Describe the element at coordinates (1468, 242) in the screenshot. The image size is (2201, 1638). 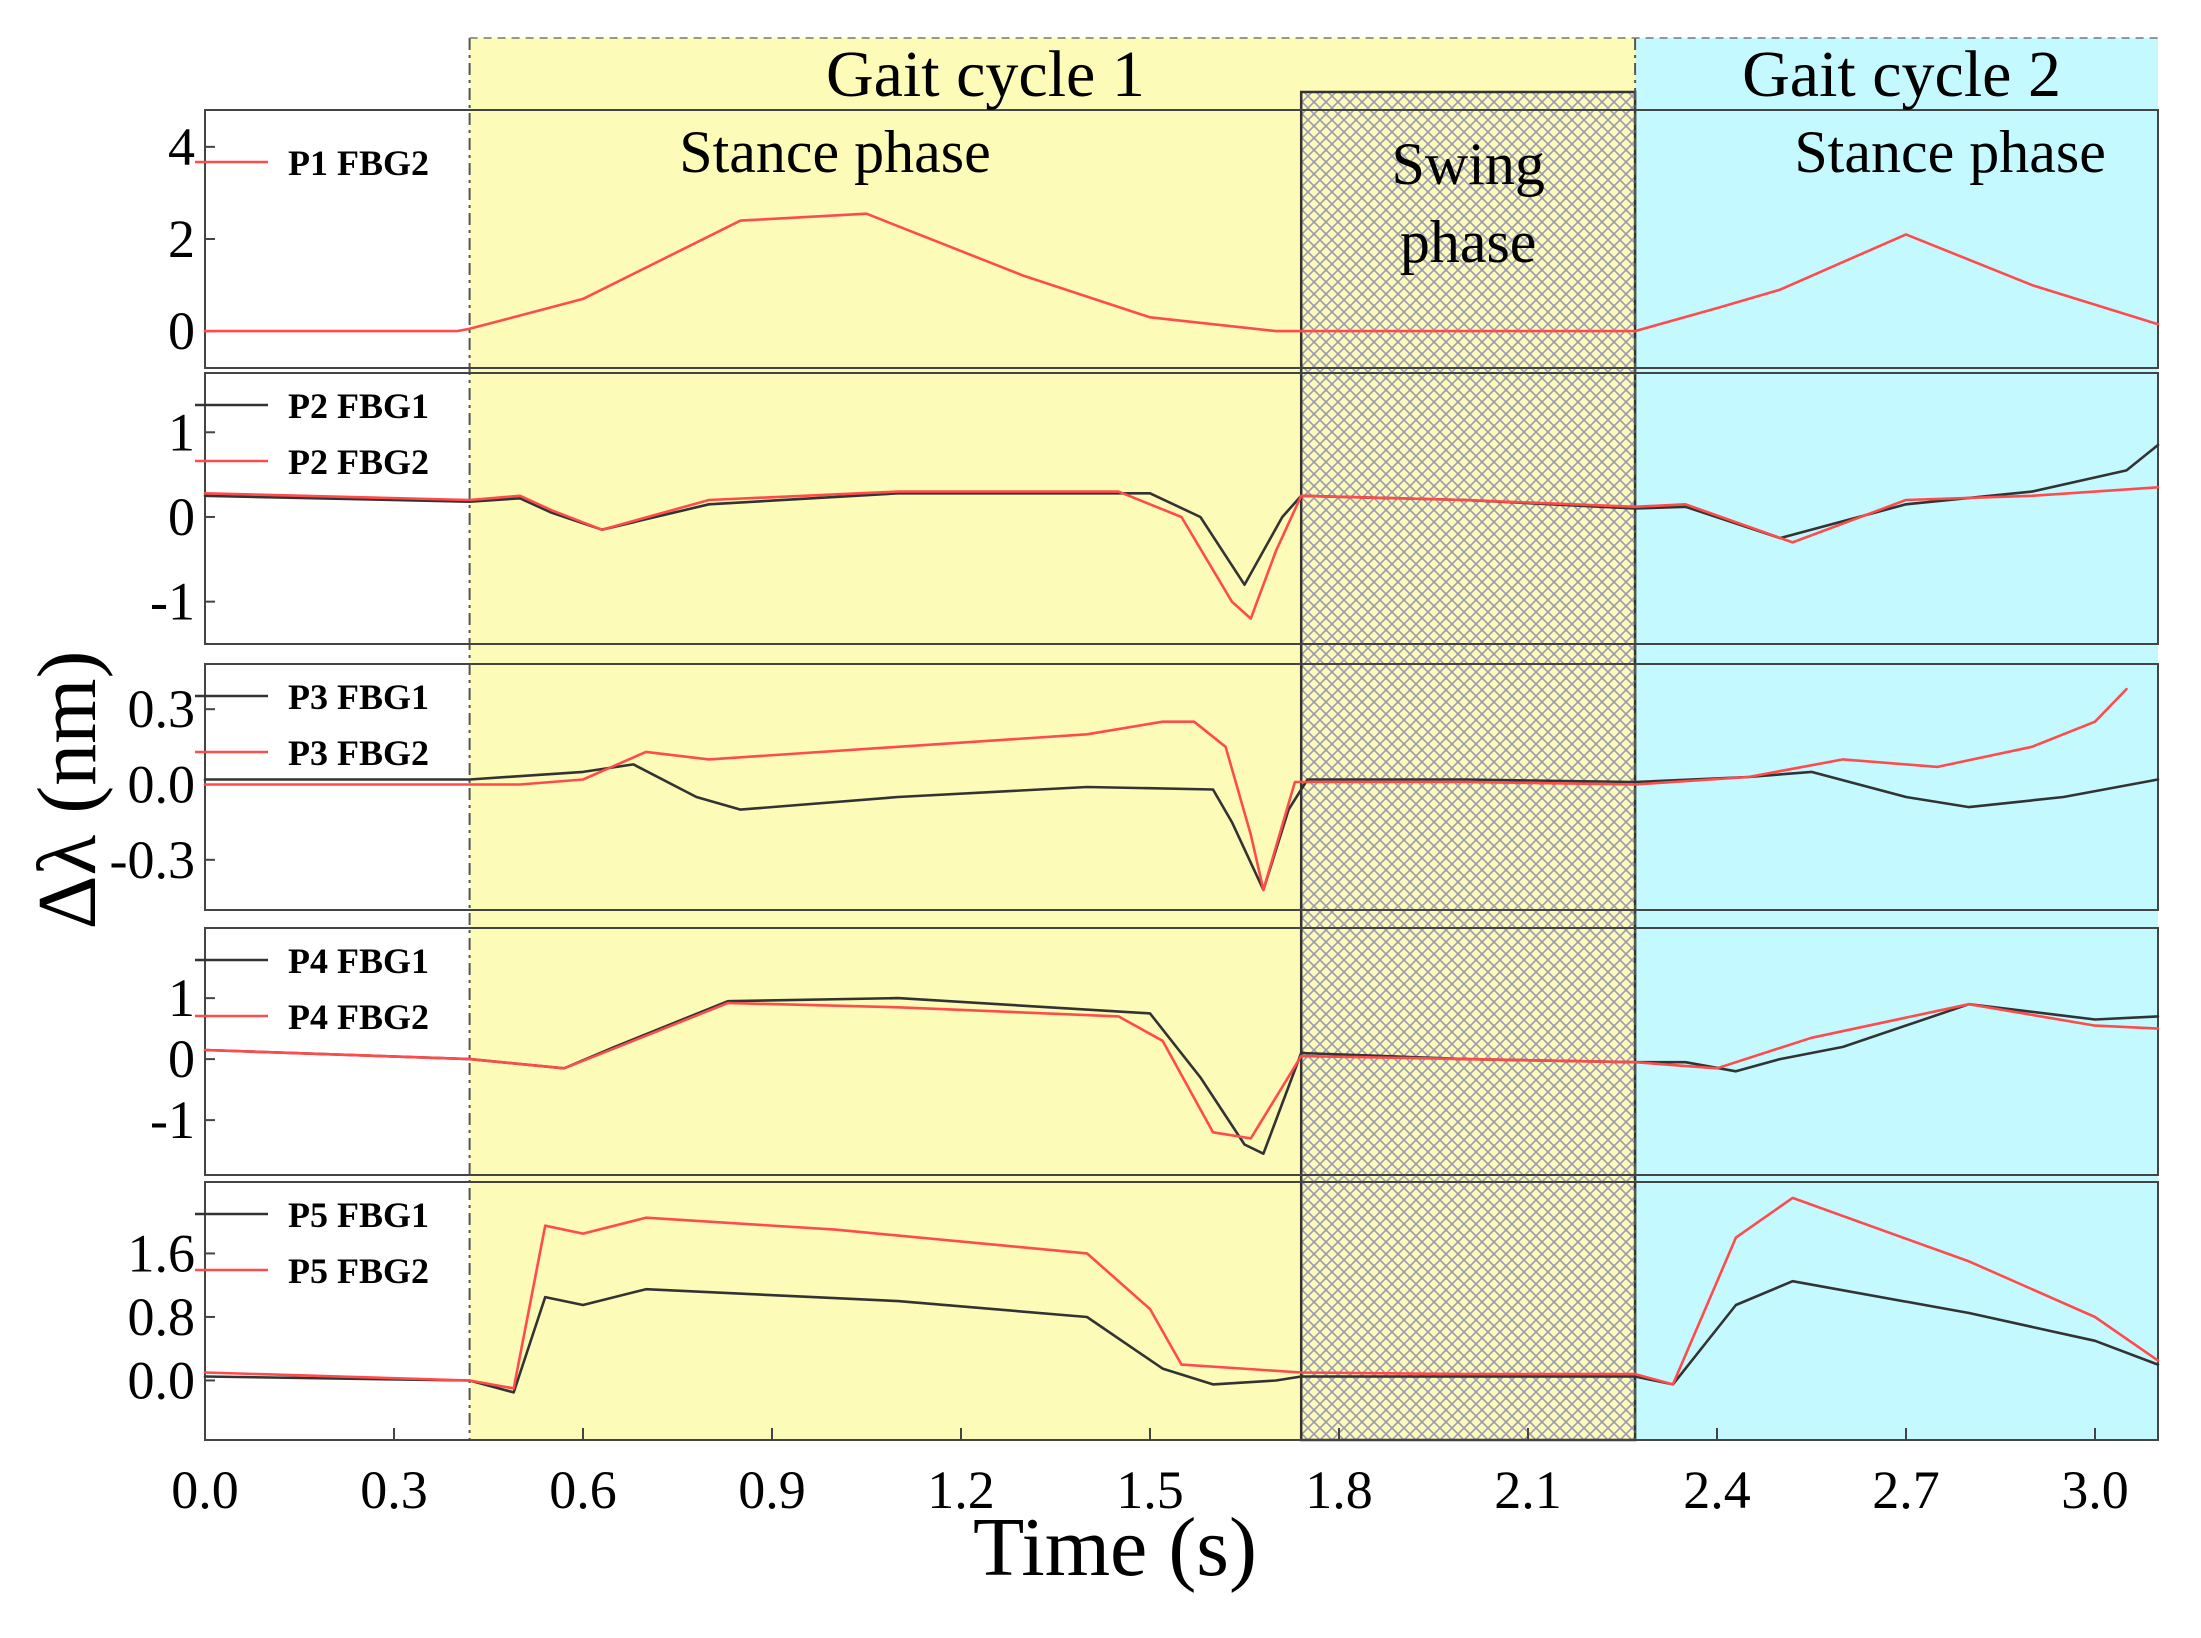
I see `swing-phase-label-line2: phase` at that location.